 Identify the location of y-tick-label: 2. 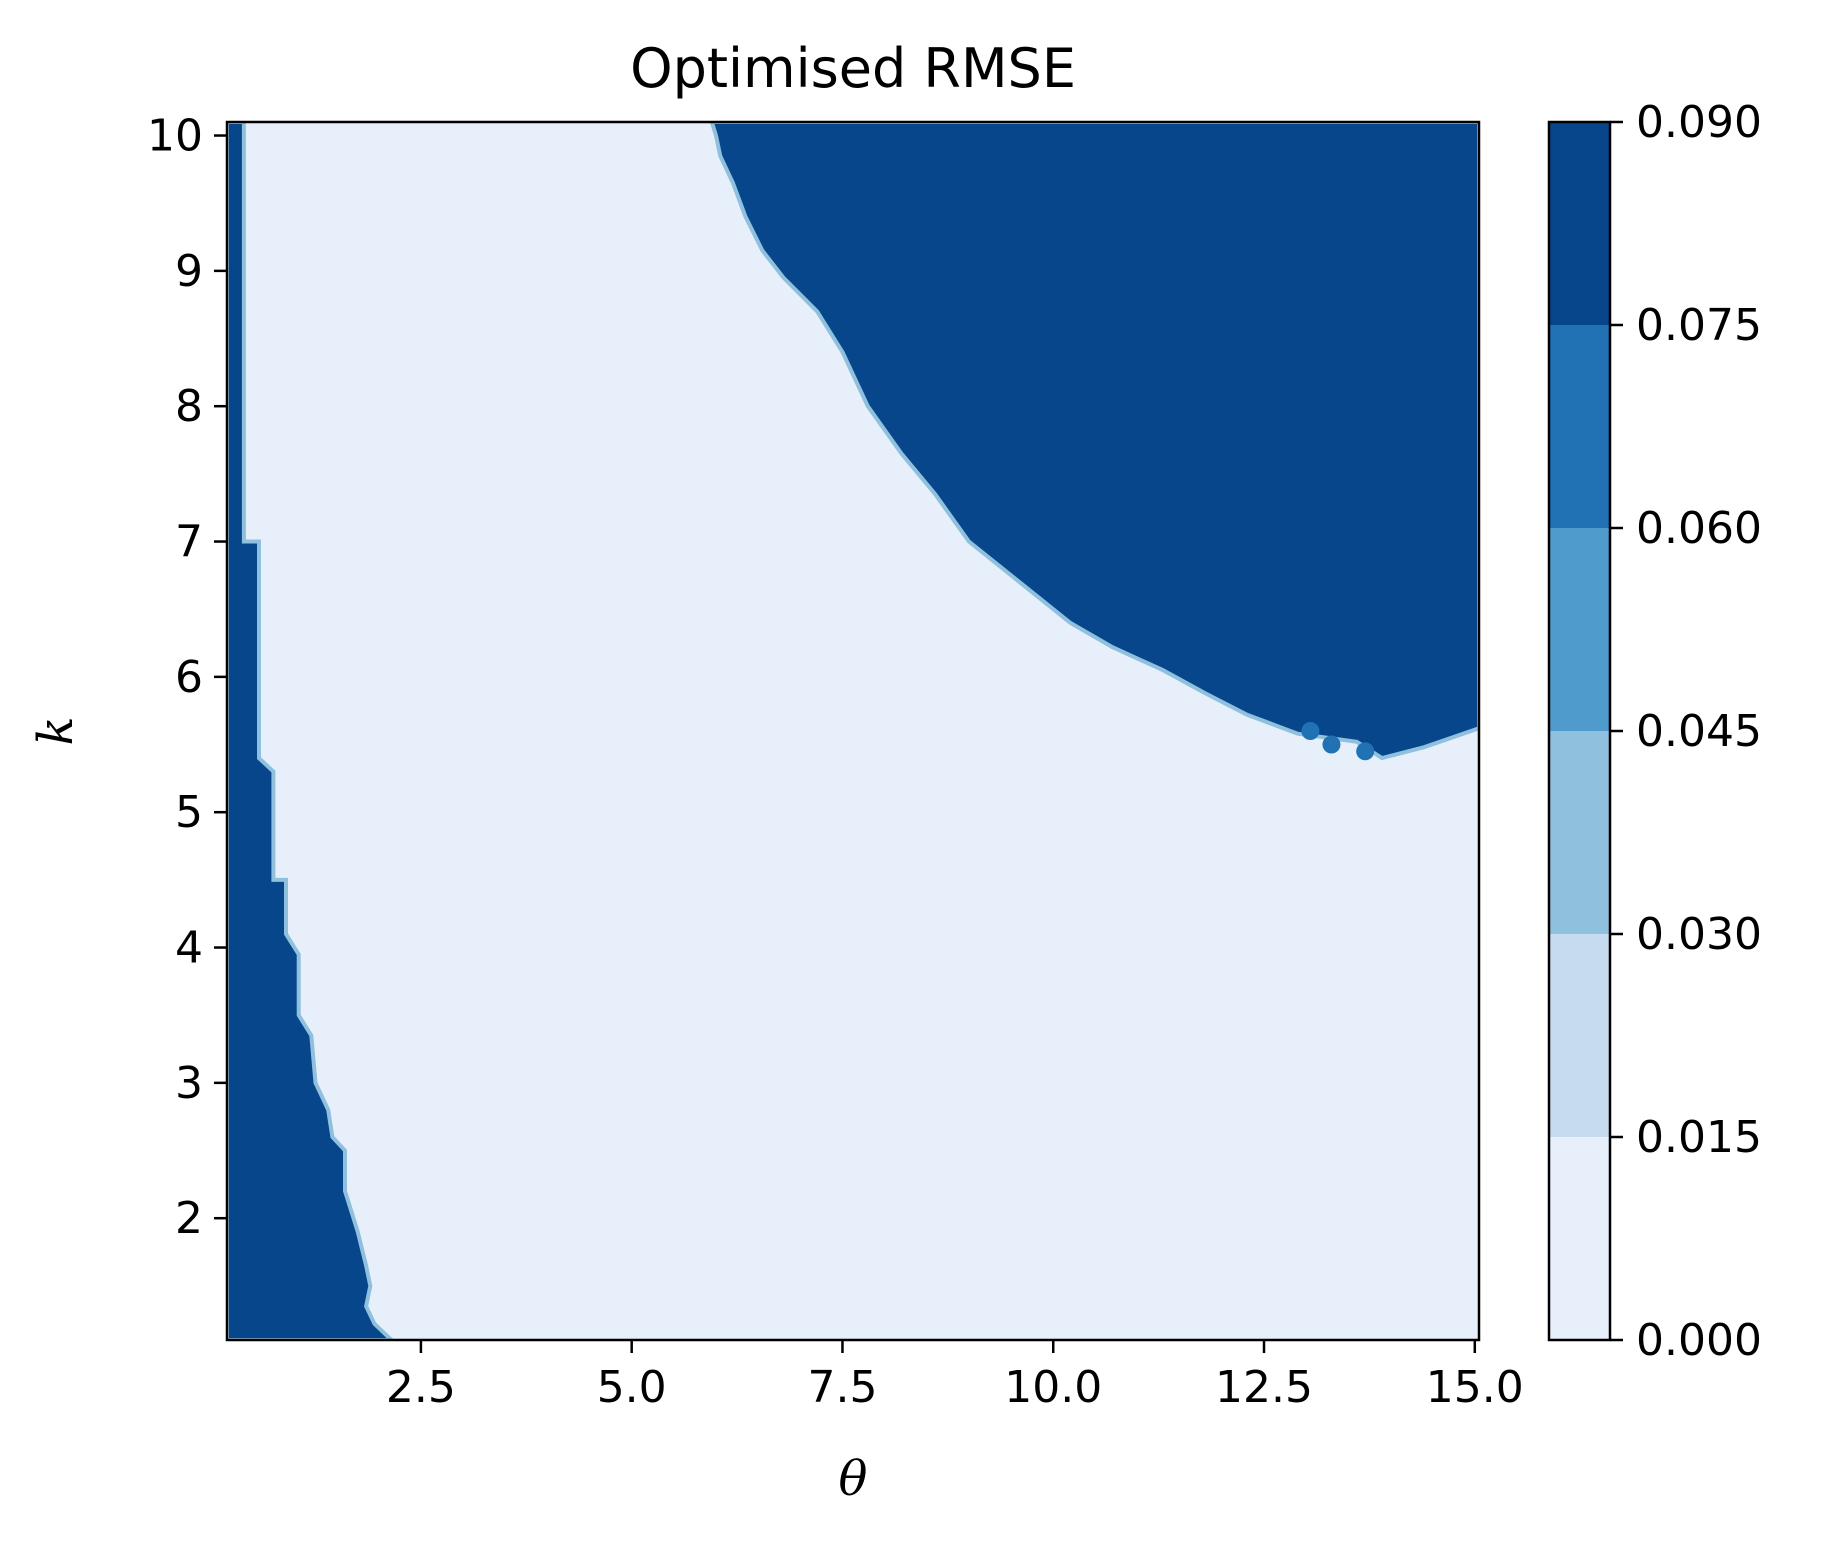
(189, 1218).